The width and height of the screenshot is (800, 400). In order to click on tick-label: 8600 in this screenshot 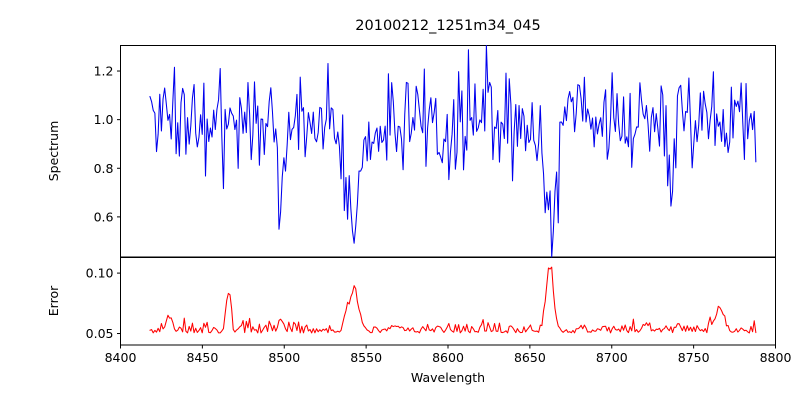, I will do `click(448, 357)`.